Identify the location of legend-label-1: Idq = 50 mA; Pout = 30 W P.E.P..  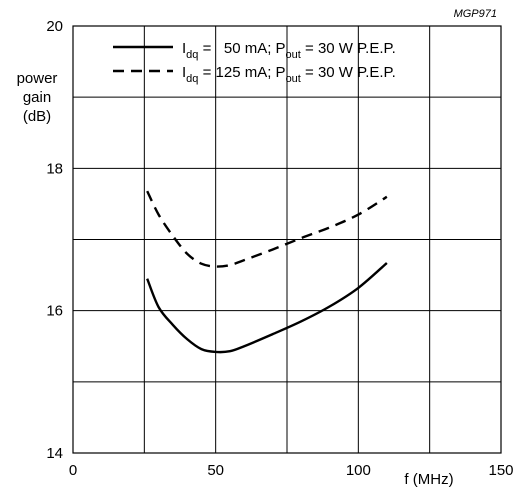
(289, 50).